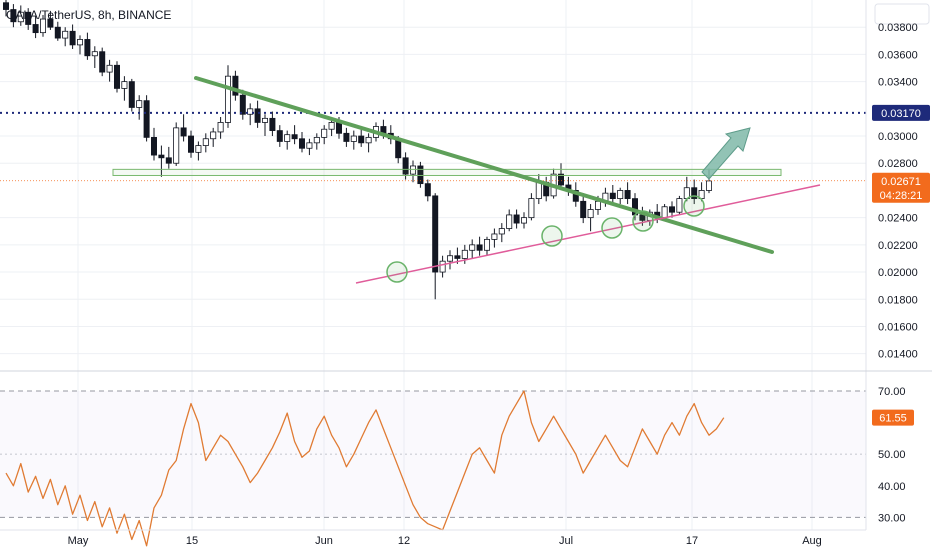 This screenshot has height=550, width=932. Describe the element at coordinates (88, 15) in the screenshot. I see `chart-title: GALA/TetherUS, 8h, BINANCE` at that location.